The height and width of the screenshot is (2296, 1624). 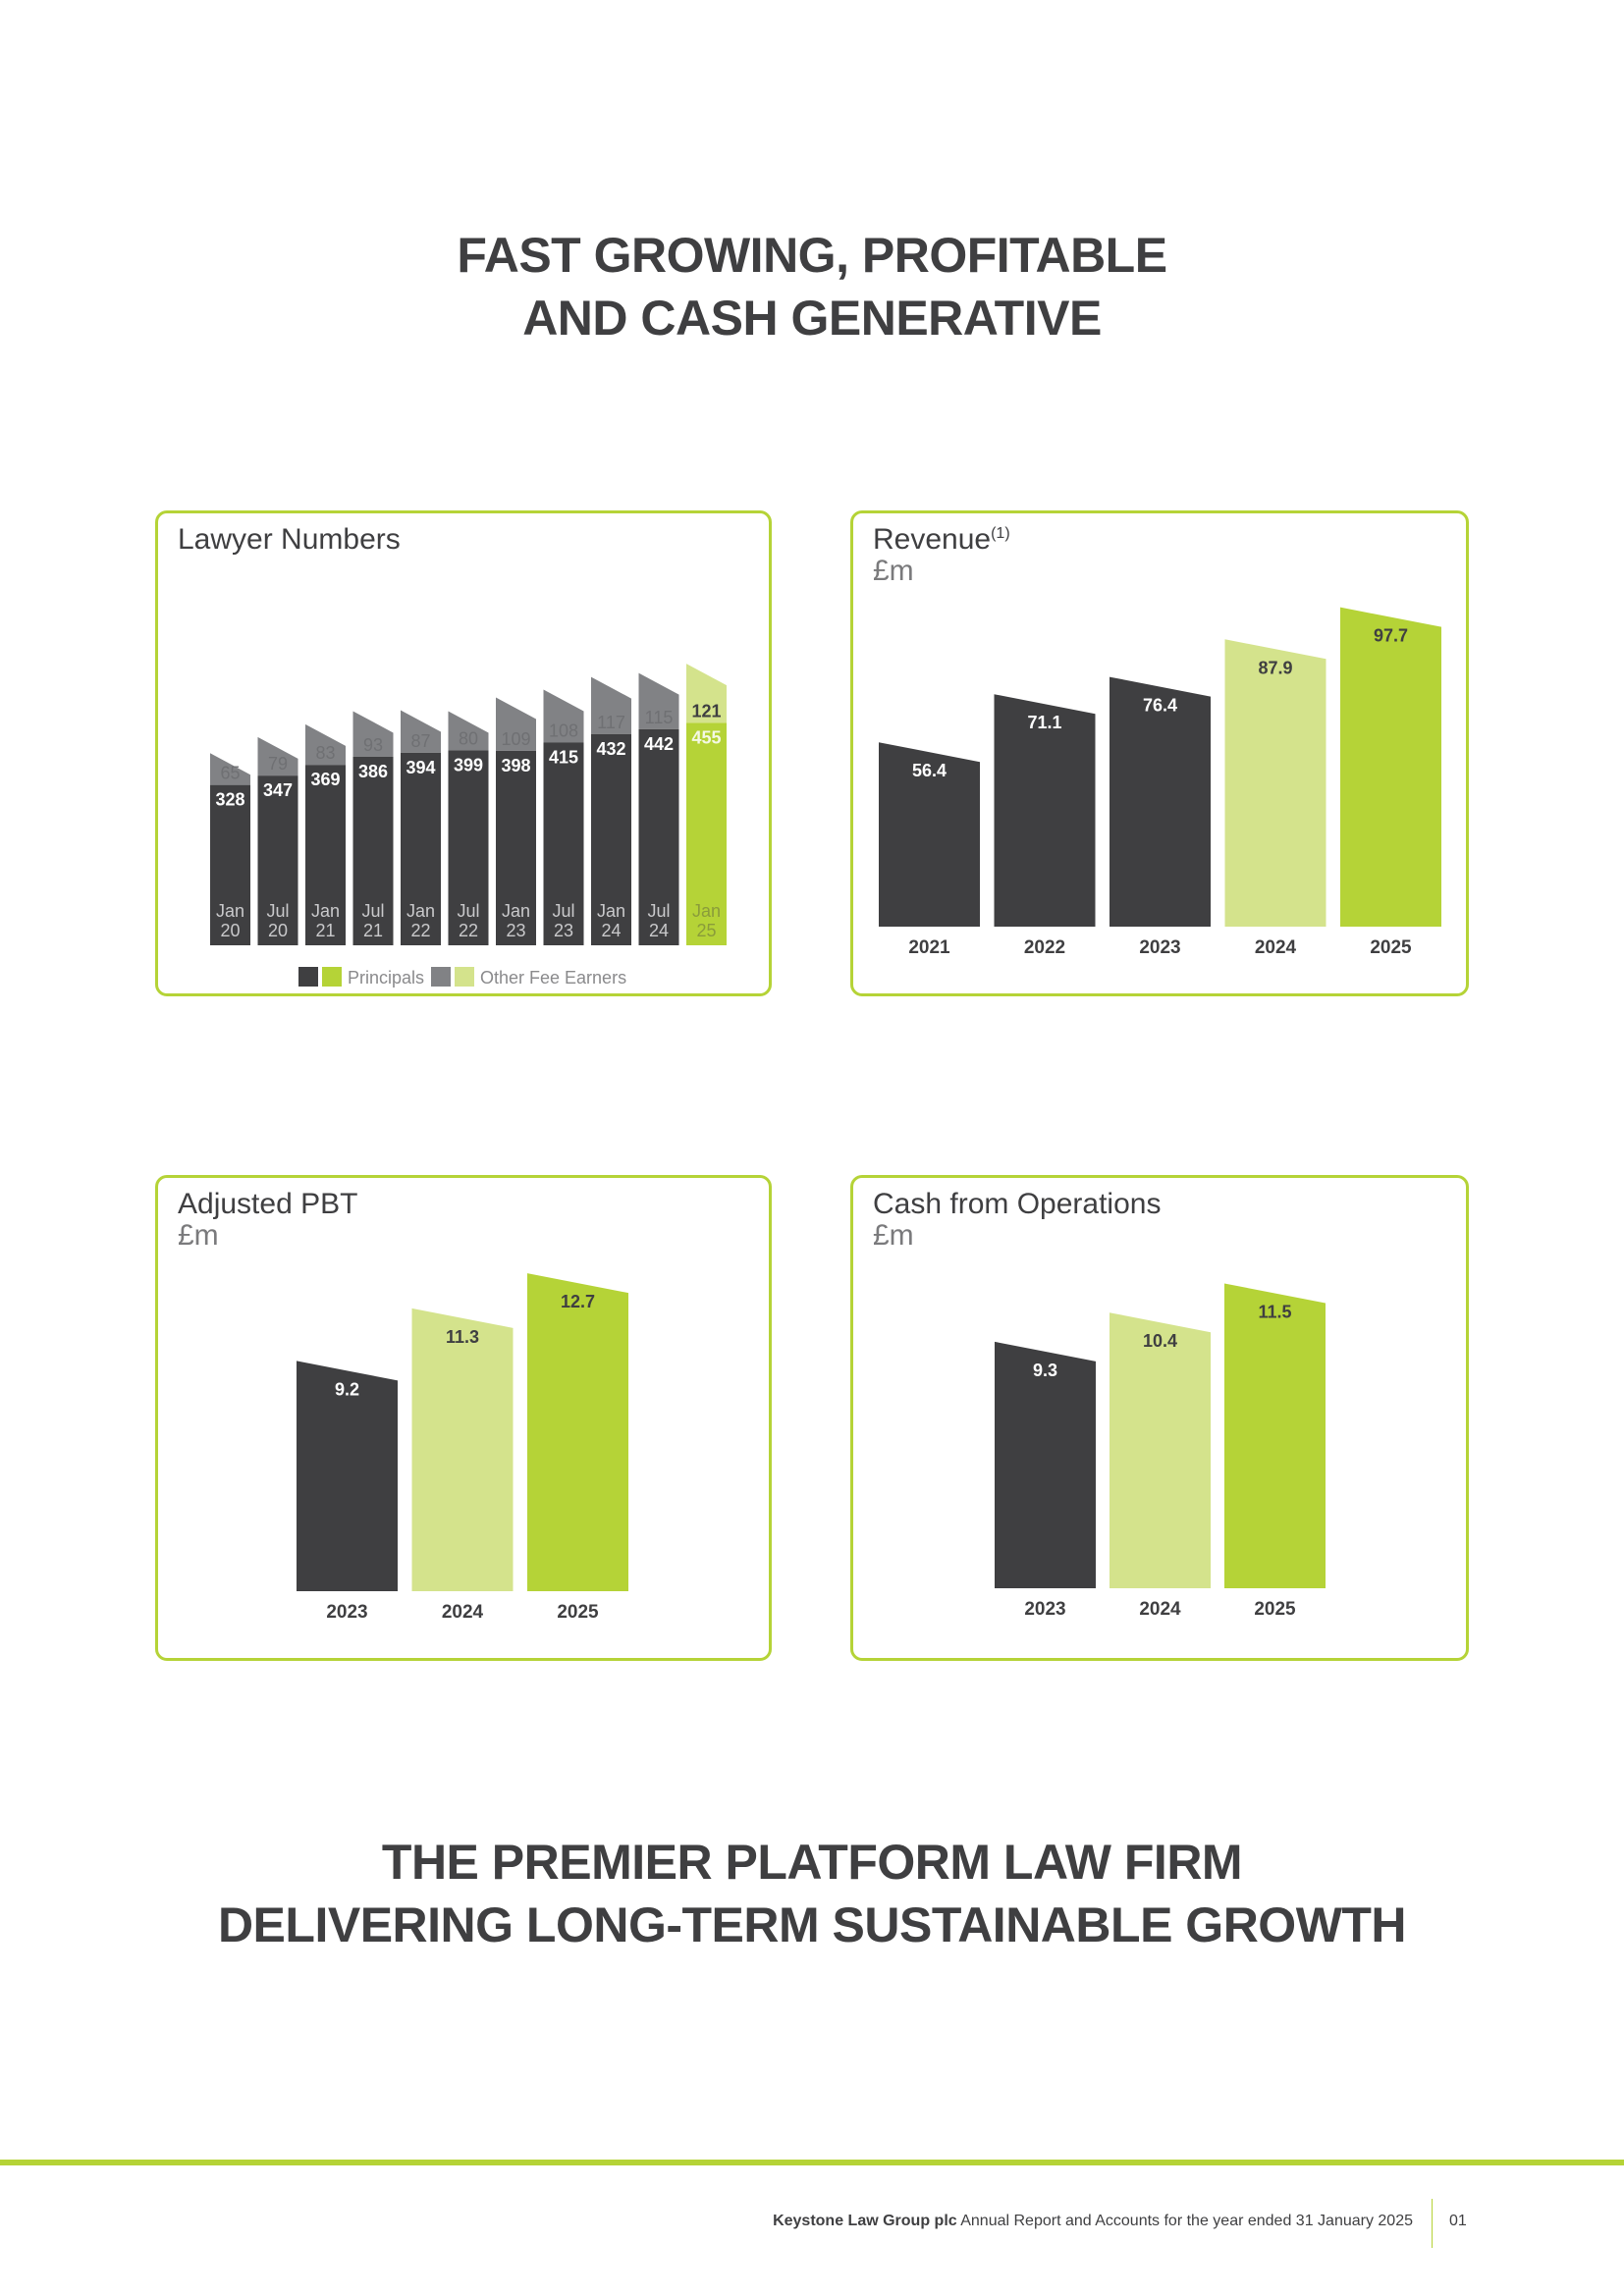 I want to click on adjusted-pbt-chart: 9.2 2023 11.3 2024 12.7 2025, so click(x=462, y=1448).